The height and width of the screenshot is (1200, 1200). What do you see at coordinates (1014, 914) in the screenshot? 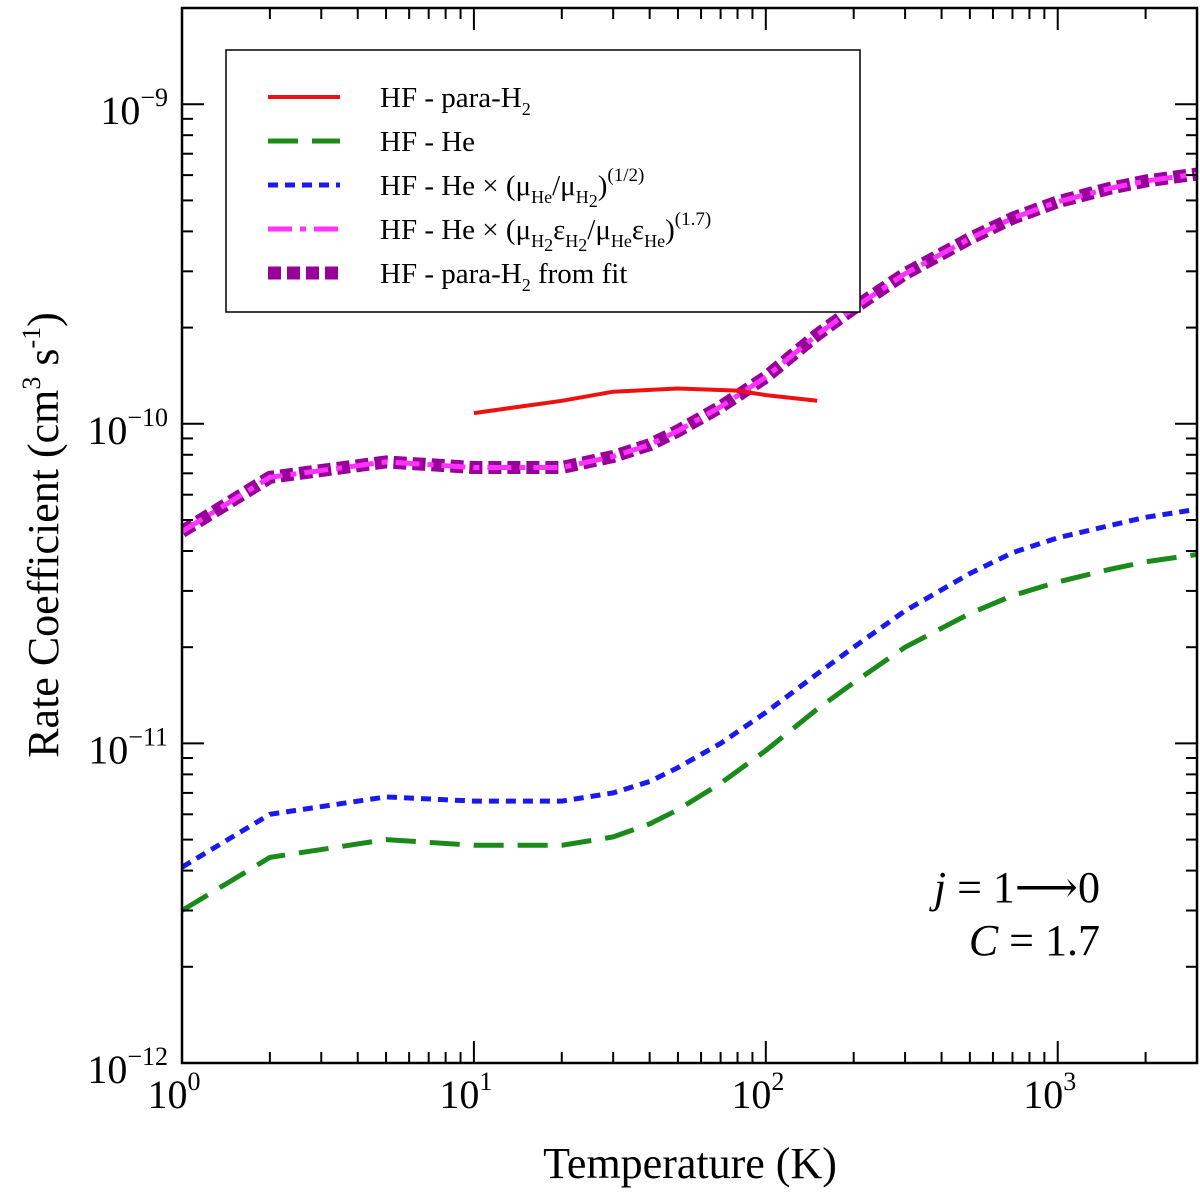
I see `annotations: j = 1⟶0C = 1.7` at bounding box center [1014, 914].